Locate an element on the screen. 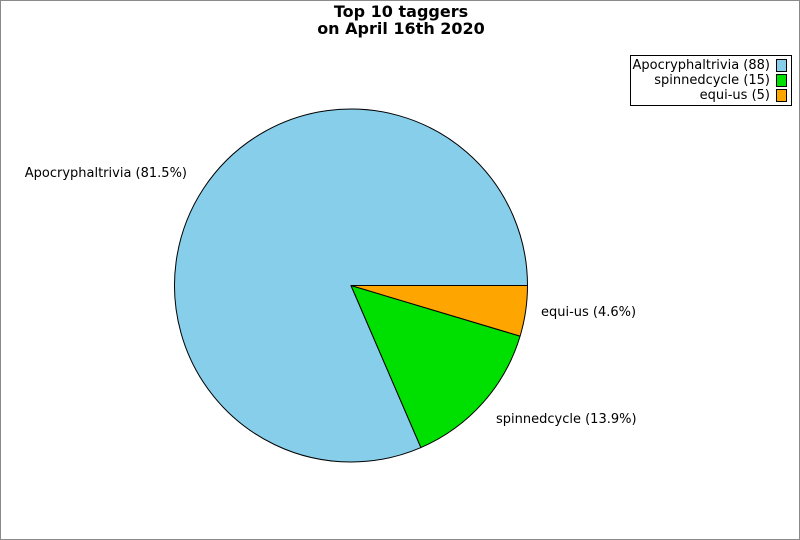  legend-item: Apocryphaltrivia (88) is located at coordinates (709, 65).